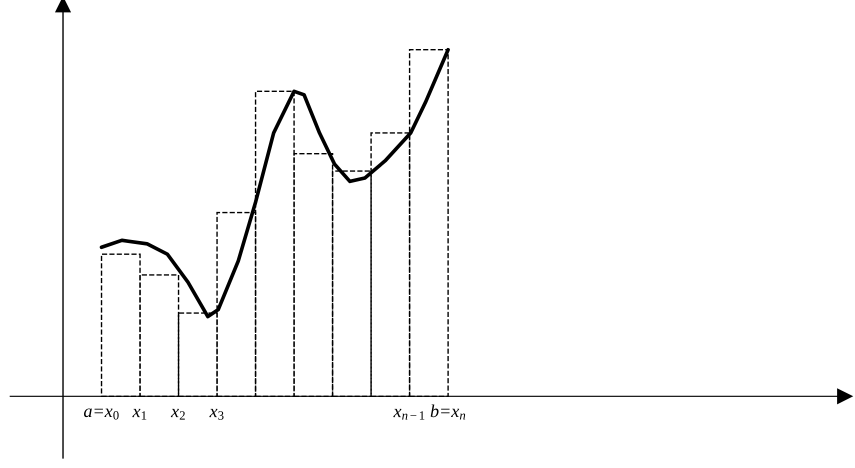  What do you see at coordinates (139, 414) in the screenshot?
I see `x-tick-label: x$_{1}$` at bounding box center [139, 414].